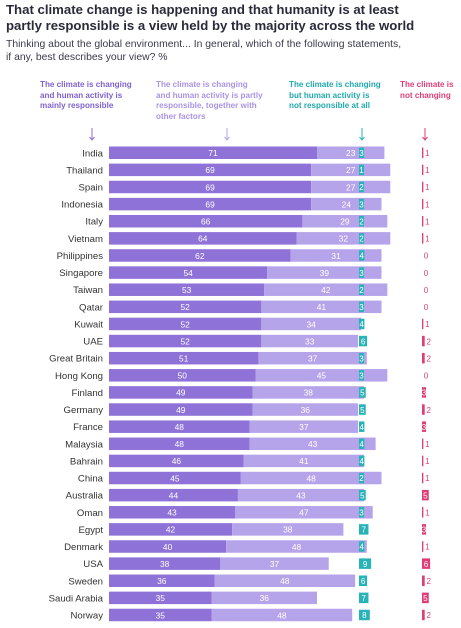 Image resolution: width=461 pixels, height=628 pixels. Describe the element at coordinates (85, 496) in the screenshot. I see `category-label: Australia` at that location.